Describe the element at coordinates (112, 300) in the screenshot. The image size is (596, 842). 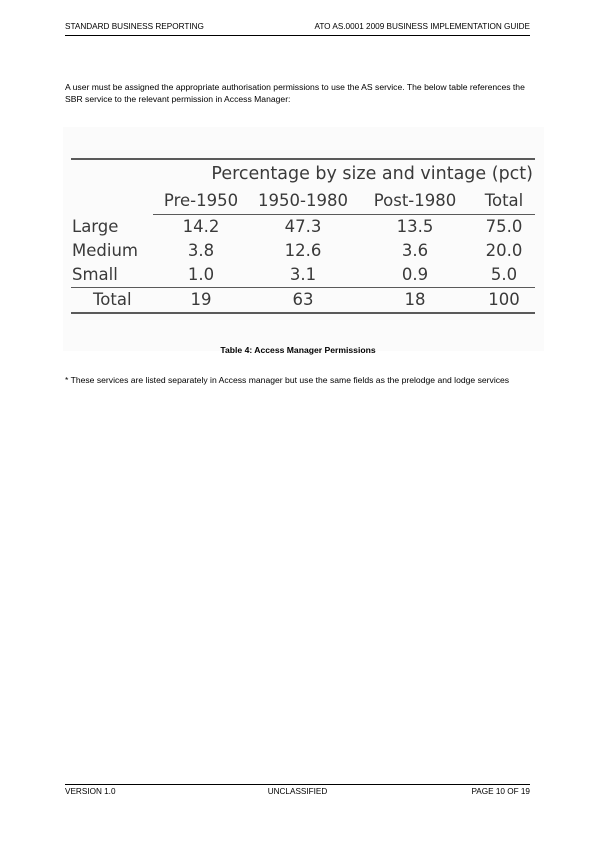
I see `total-label: Total` at that location.